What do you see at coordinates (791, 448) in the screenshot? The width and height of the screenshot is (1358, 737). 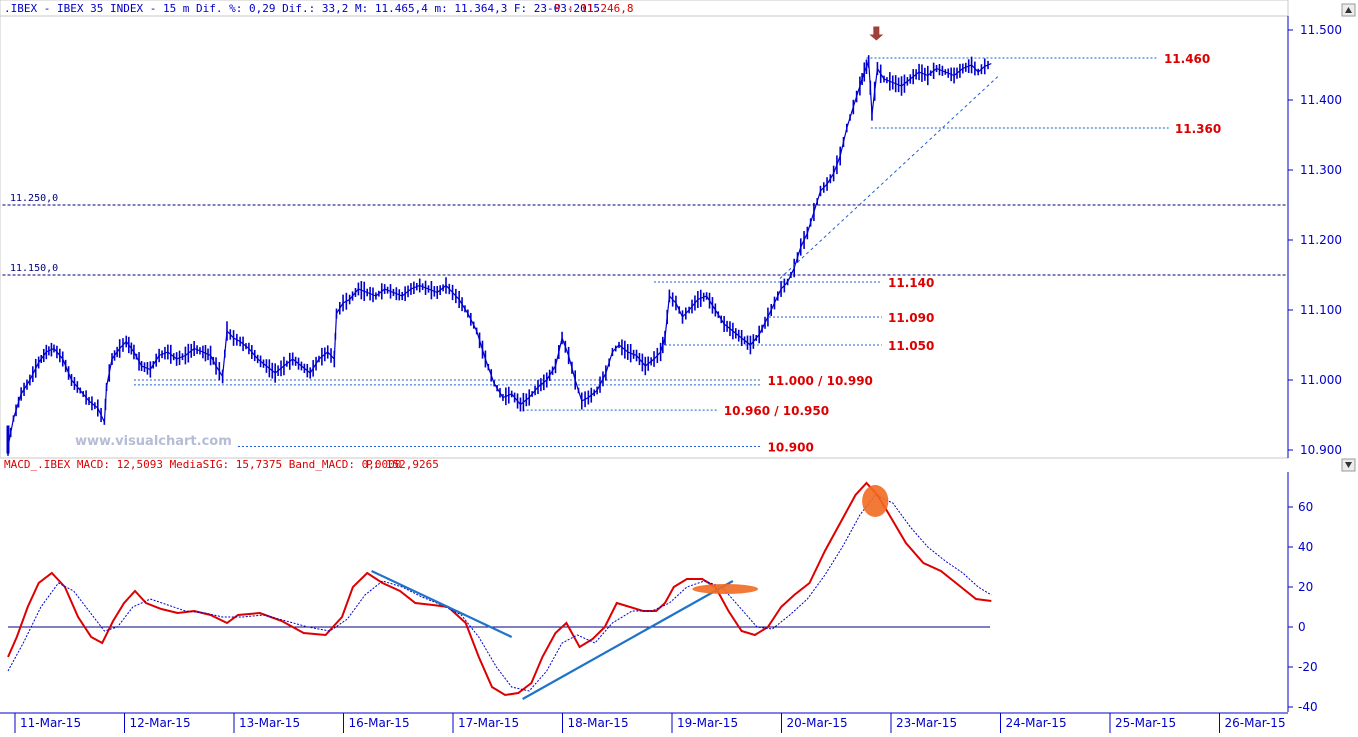 I see `level-label: 10.900` at bounding box center [791, 448].